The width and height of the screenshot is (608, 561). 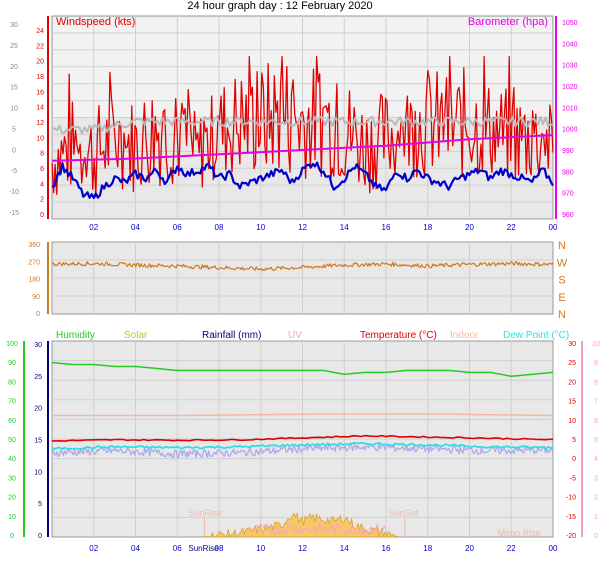 What do you see at coordinates (596, 402) in the screenshot?
I see `uv-tick: 7` at bounding box center [596, 402].